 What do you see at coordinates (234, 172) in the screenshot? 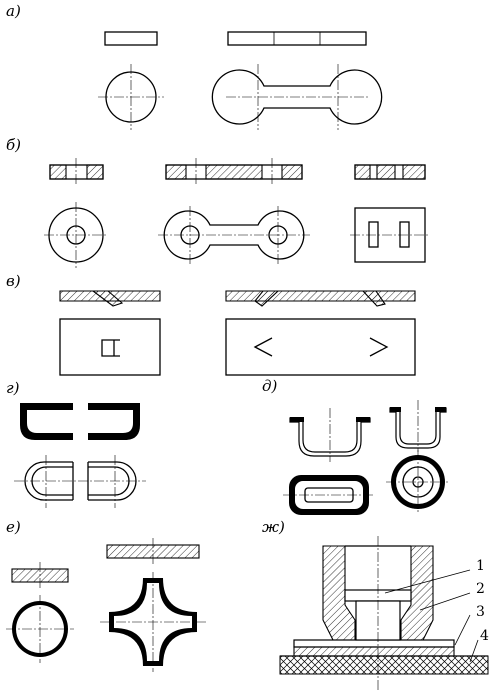
I see `pierced-link-section` at bounding box center [234, 172].